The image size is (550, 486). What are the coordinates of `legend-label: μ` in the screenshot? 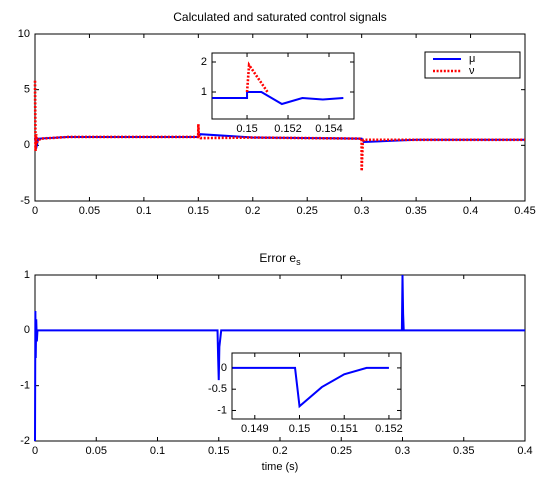 It's located at (472, 59).